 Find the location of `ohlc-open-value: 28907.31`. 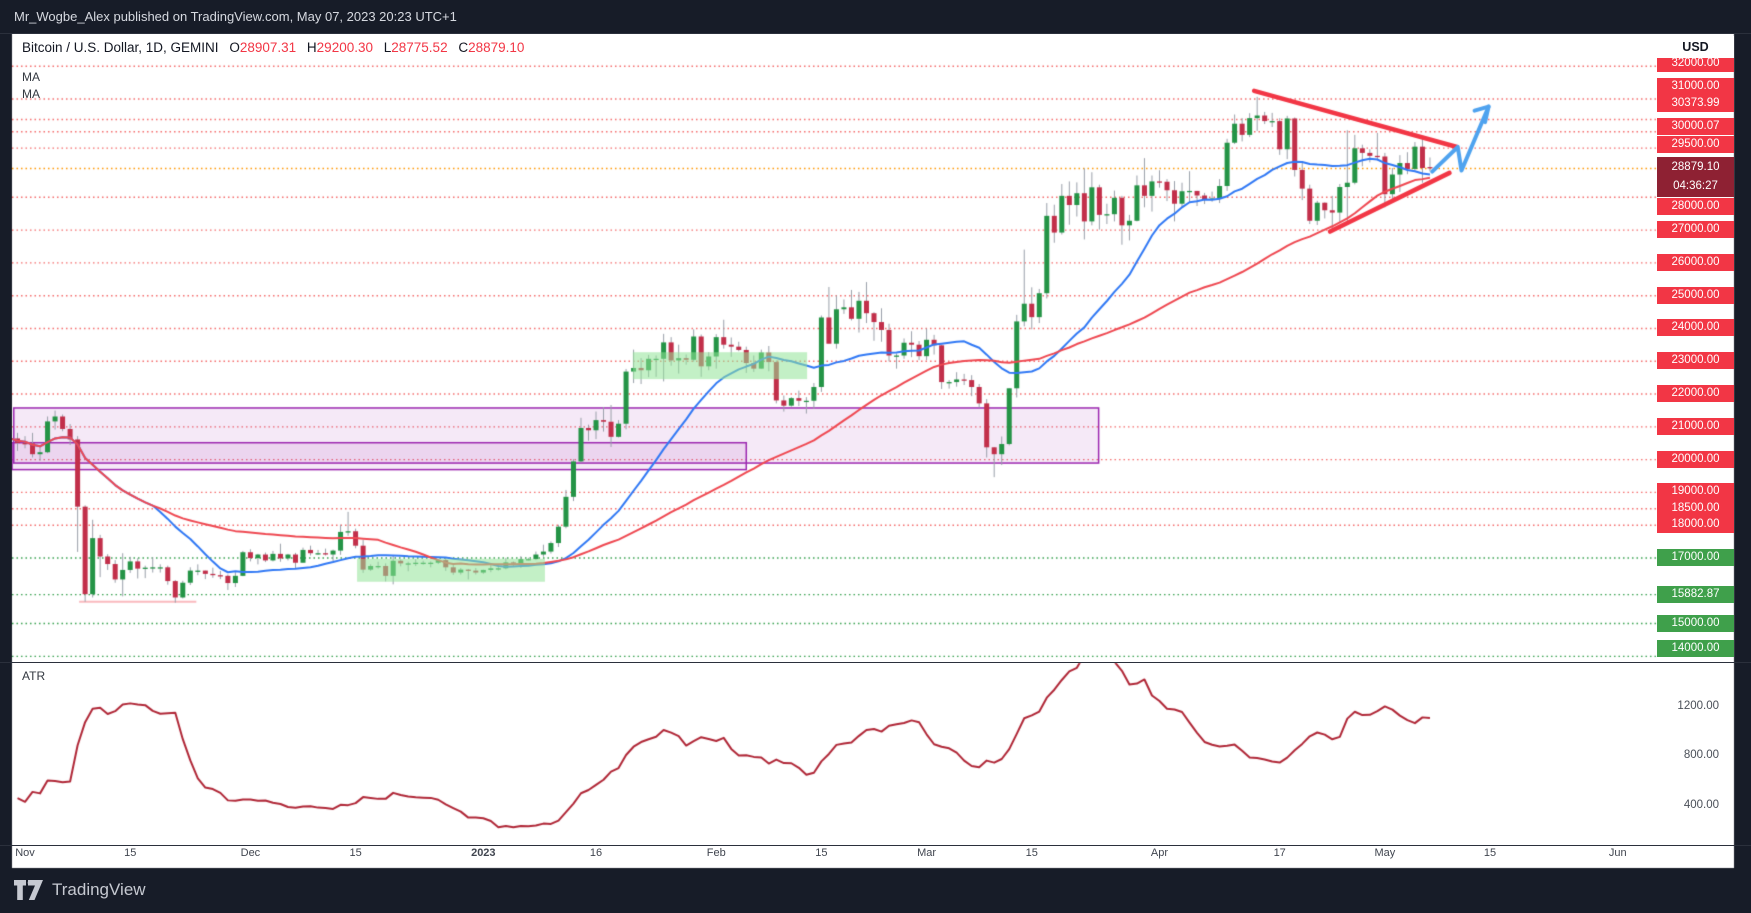

ohlc-open-value: 28907.31 is located at coordinates (268, 47).